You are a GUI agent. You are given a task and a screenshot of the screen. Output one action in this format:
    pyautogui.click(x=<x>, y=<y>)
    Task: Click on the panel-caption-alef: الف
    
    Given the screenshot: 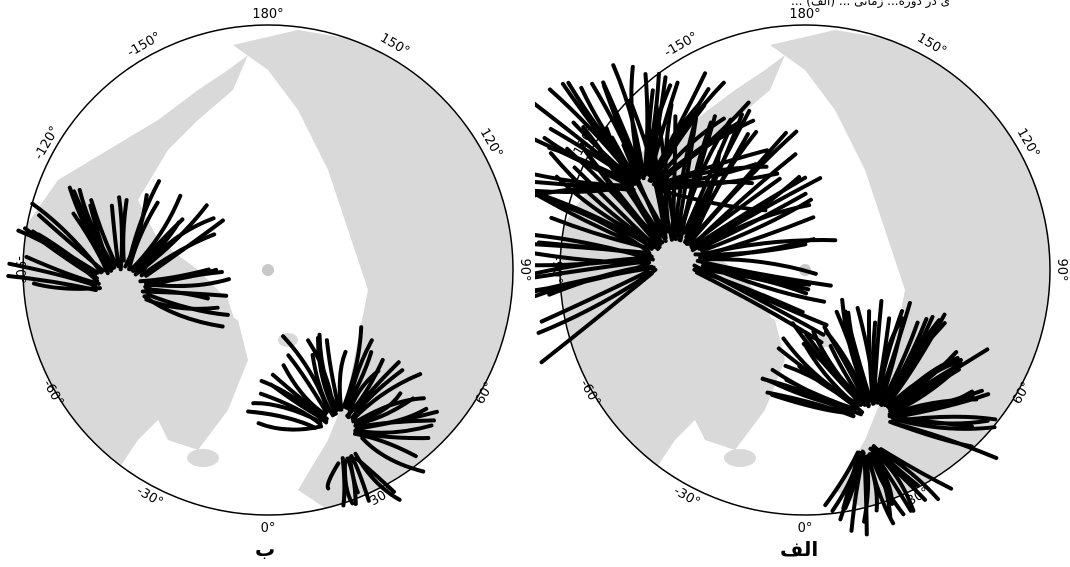 What is the action you would take?
    pyautogui.click(x=799, y=549)
    